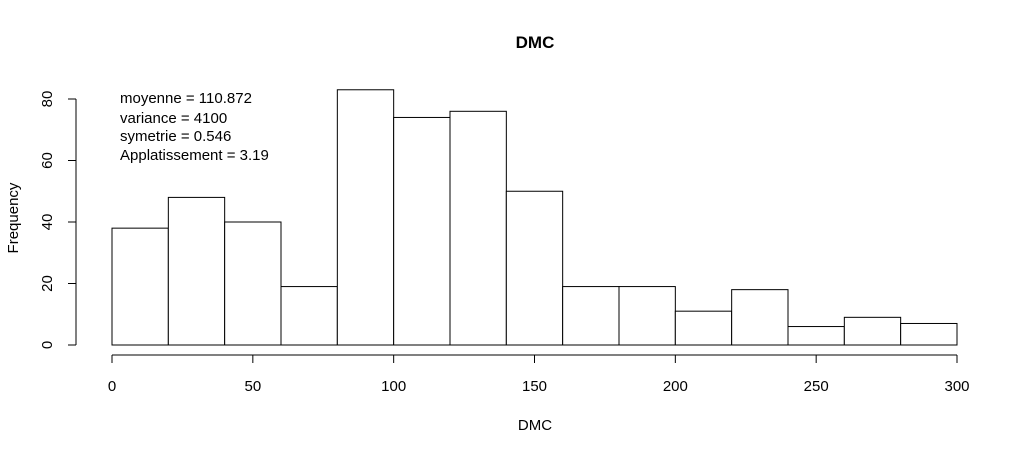 This screenshot has height=454, width=1032. I want to click on y-tick-label-80: 80, so click(47, 99).